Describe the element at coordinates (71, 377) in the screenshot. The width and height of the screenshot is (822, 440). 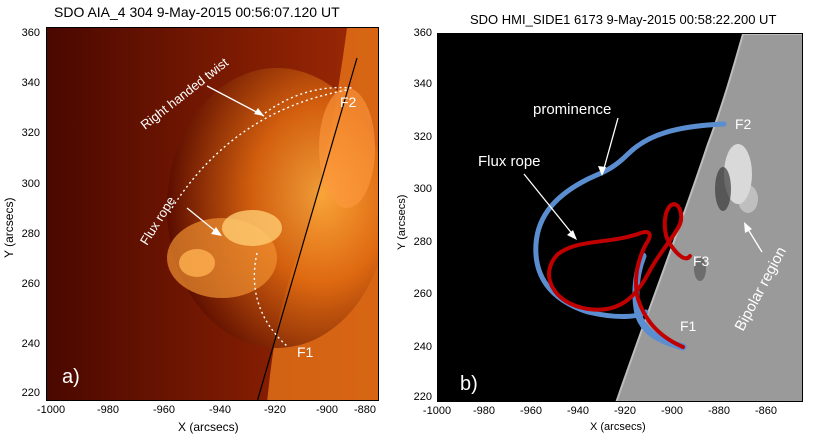
I see `panel-a-label: a)` at that location.